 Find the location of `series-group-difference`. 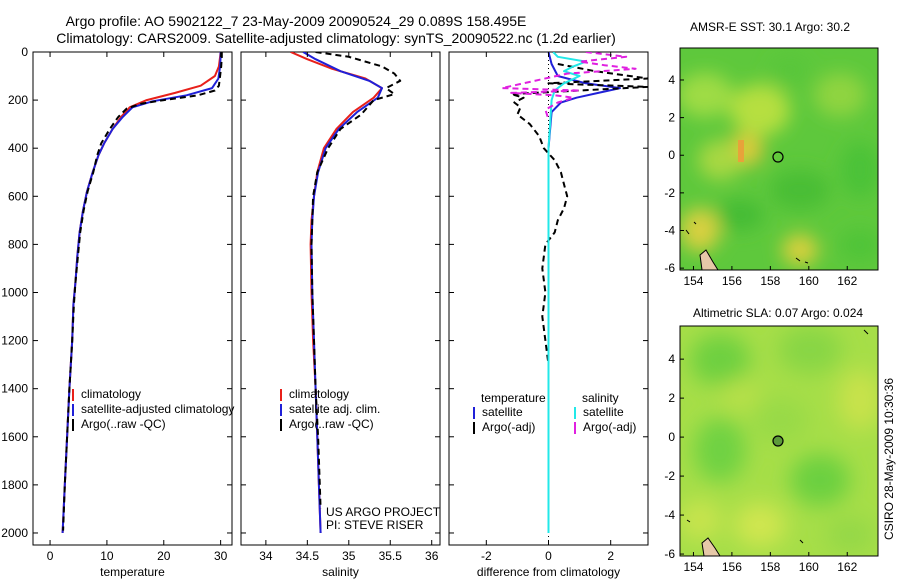

series-group-difference is located at coordinates (574, 292).